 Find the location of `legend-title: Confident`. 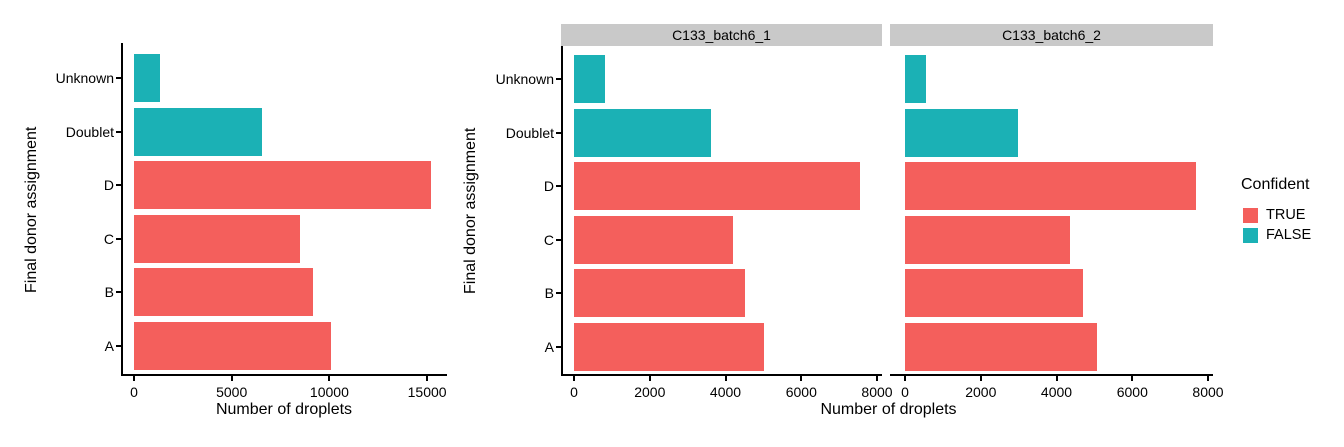

legend-title: Confident is located at coordinates (1275, 184).